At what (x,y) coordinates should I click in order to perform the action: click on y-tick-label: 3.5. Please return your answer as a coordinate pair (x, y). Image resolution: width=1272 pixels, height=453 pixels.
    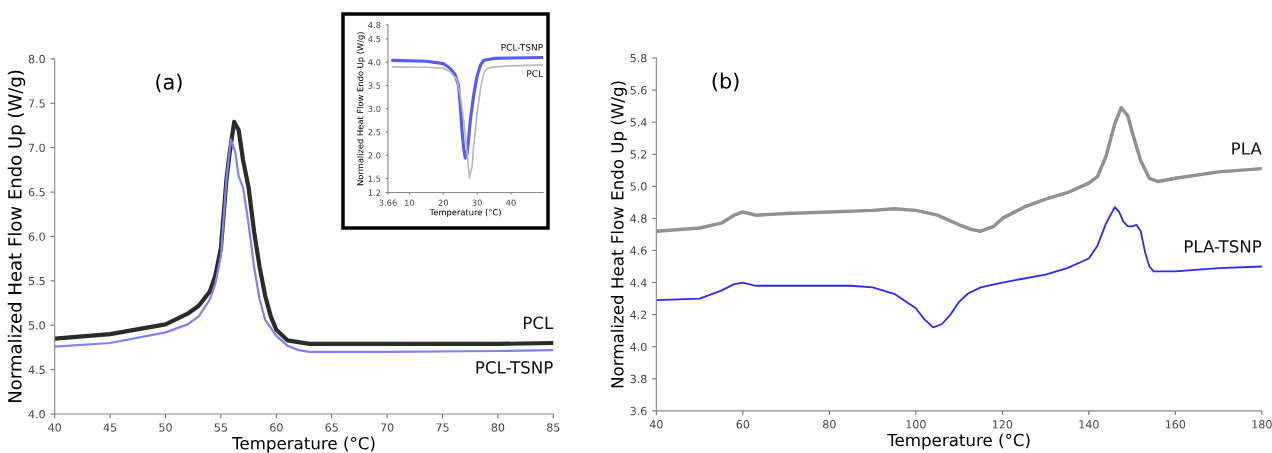
    Looking at the image, I should click on (374, 85).